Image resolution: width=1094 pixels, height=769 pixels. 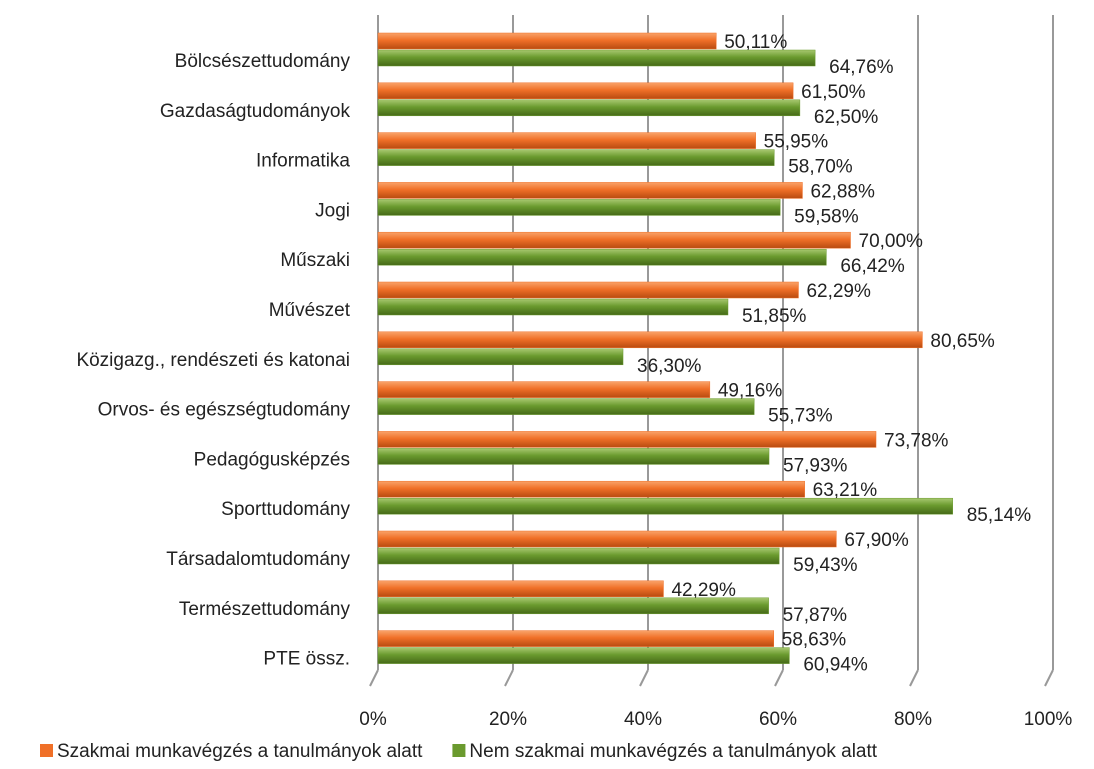 What do you see at coordinates (815, 615) in the screenshot?
I see `value-label: 57,87%` at bounding box center [815, 615].